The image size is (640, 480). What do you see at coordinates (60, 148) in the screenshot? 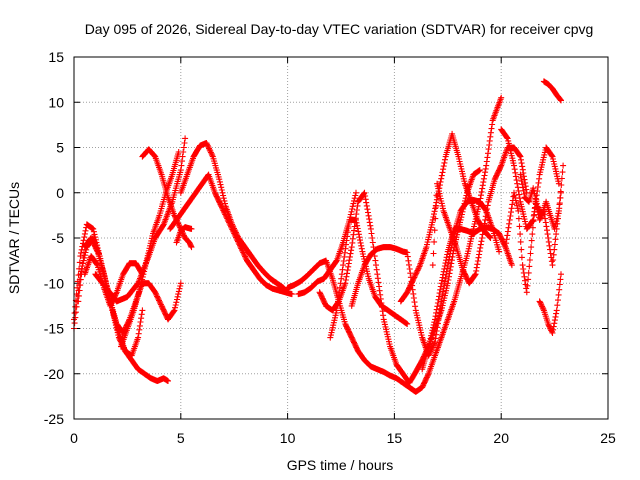
I see `y-tick-label: 5` at bounding box center [60, 148].